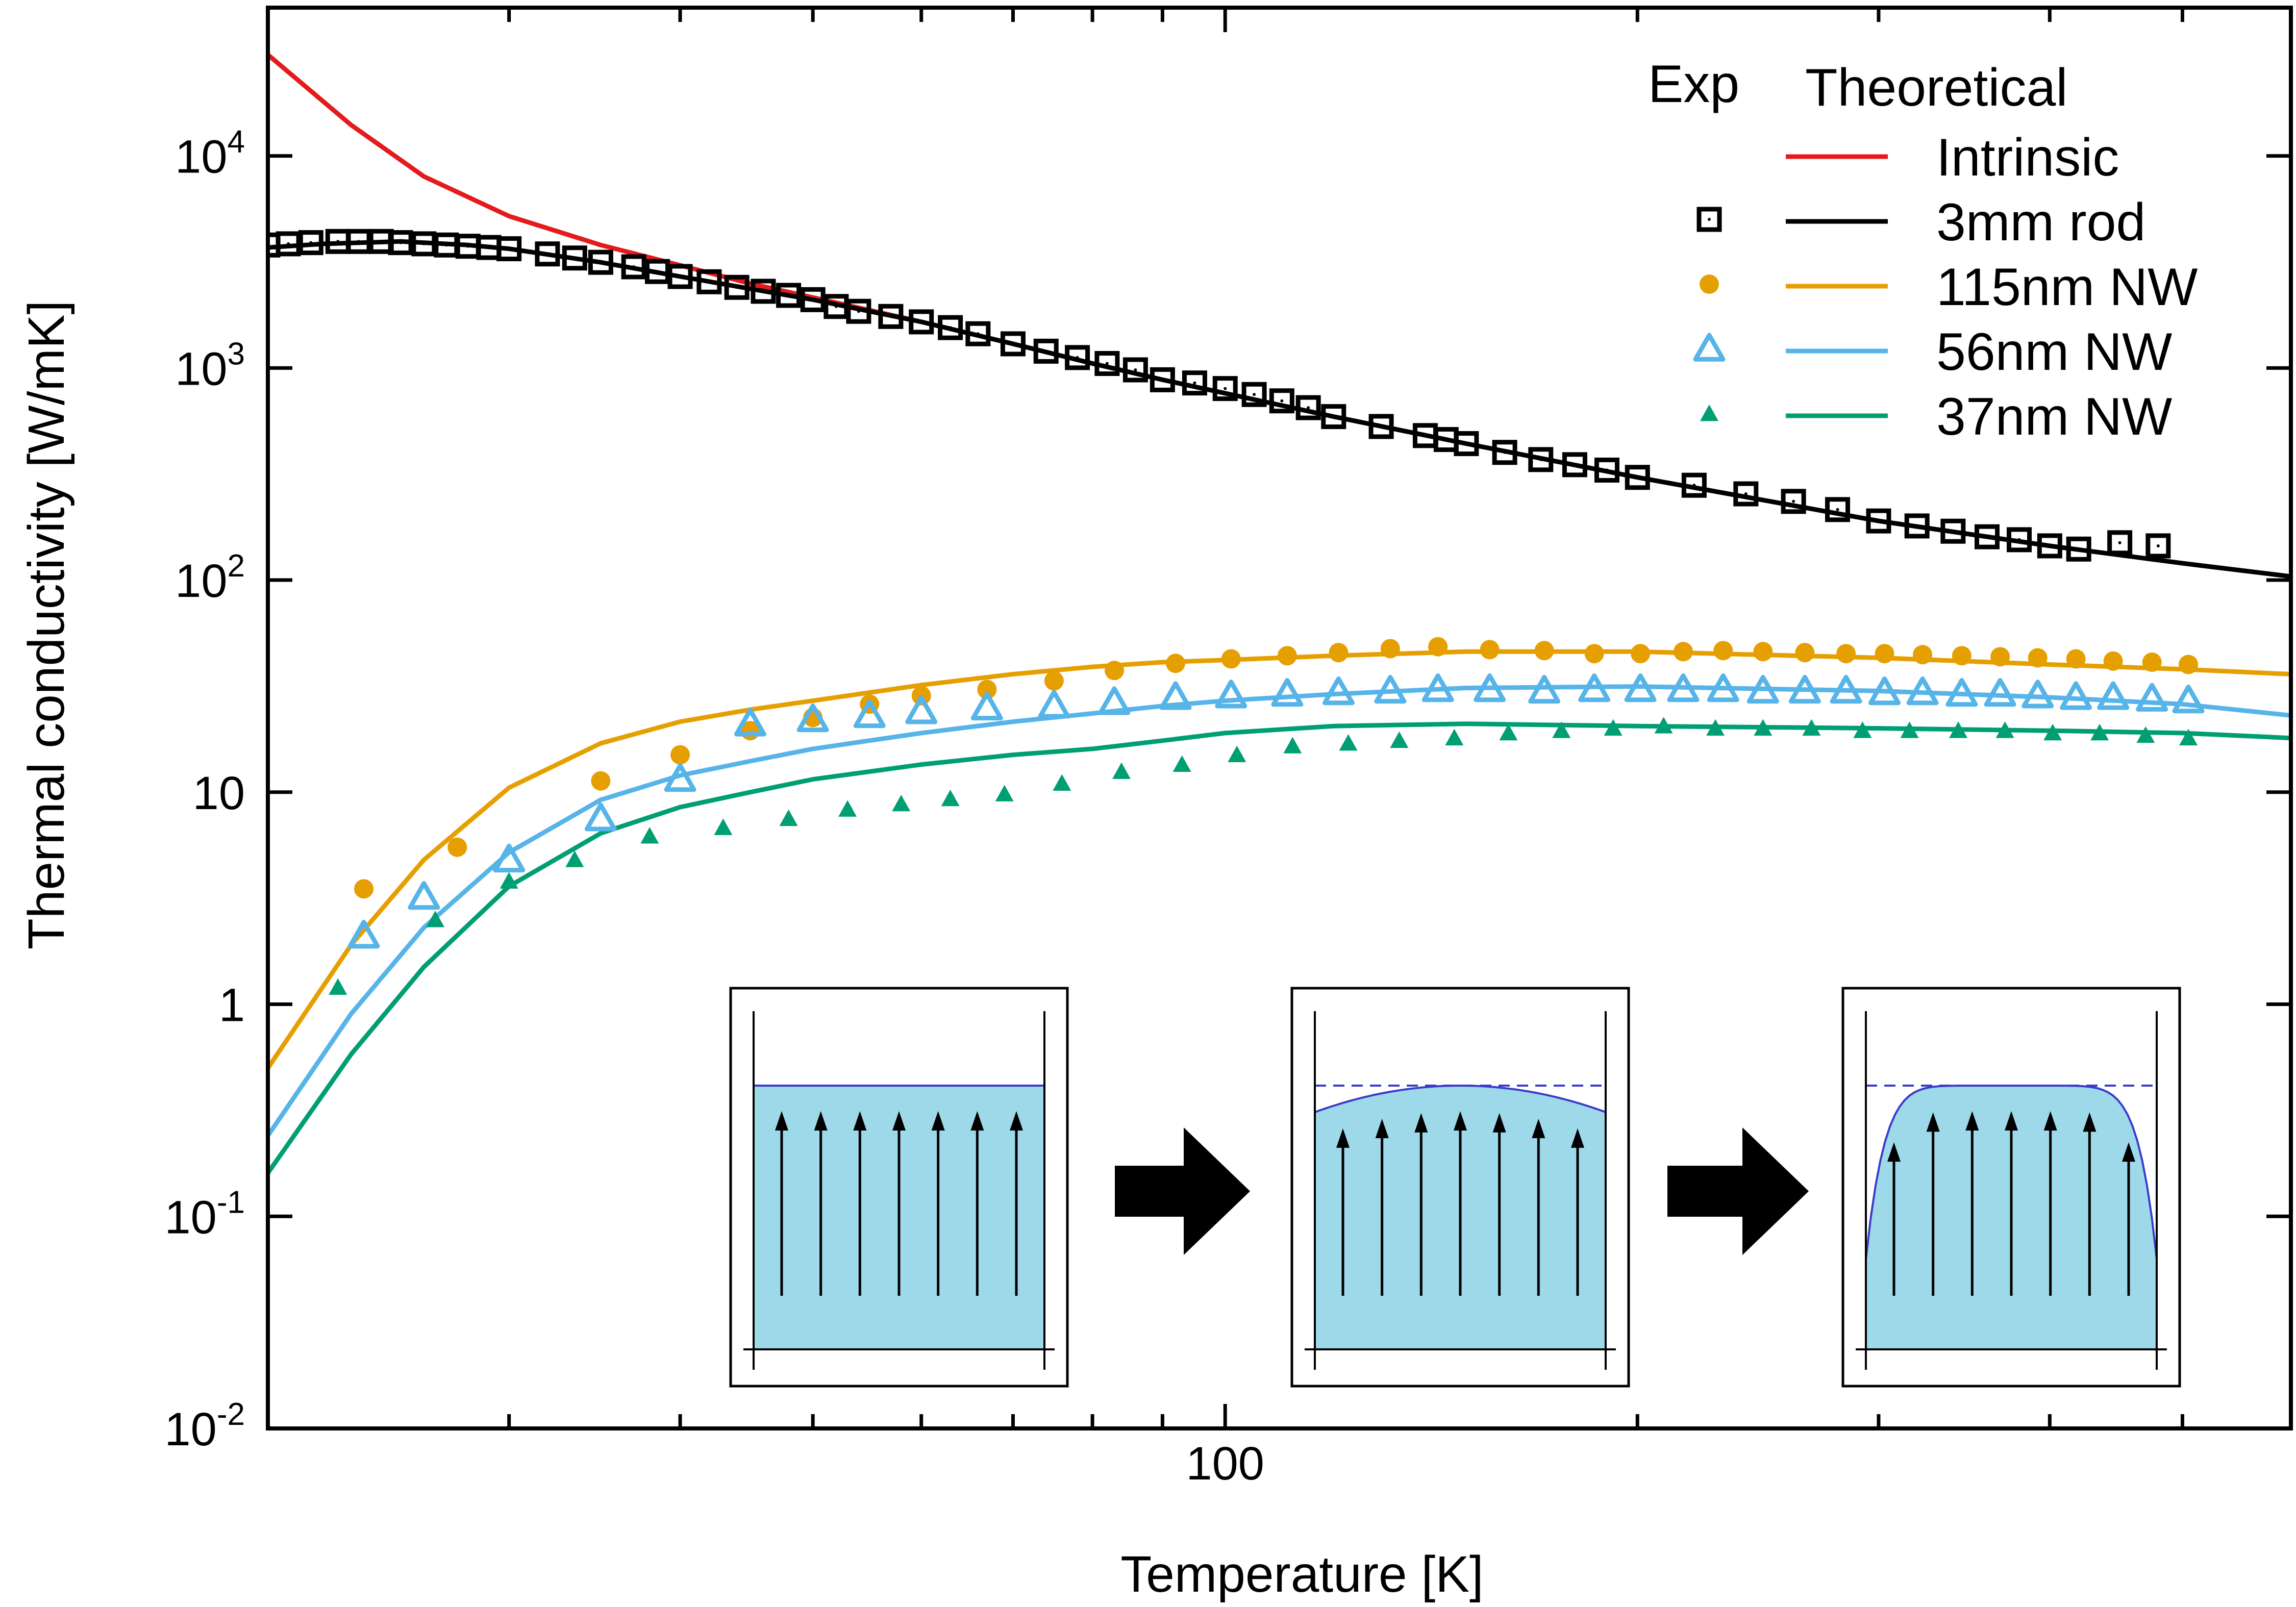  Describe the element at coordinates (46, 625) in the screenshot. I see `y-axis-label: Thermal conductivity [W/mK]` at that location.